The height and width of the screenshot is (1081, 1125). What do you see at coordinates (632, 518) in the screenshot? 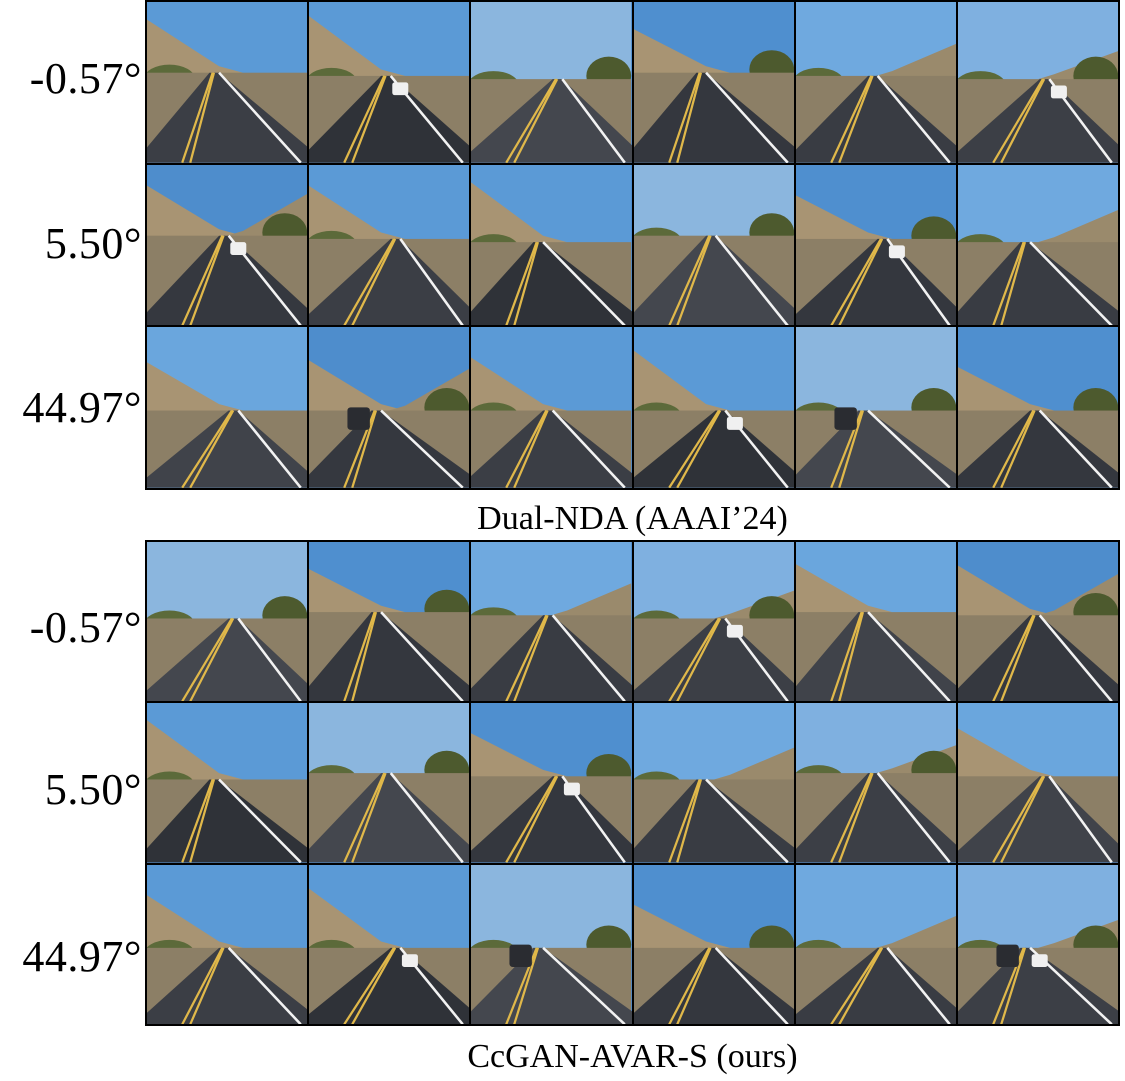
I see `panel-caption-dual-nda: Dual-NDA (AAAI’24)` at bounding box center [632, 518].